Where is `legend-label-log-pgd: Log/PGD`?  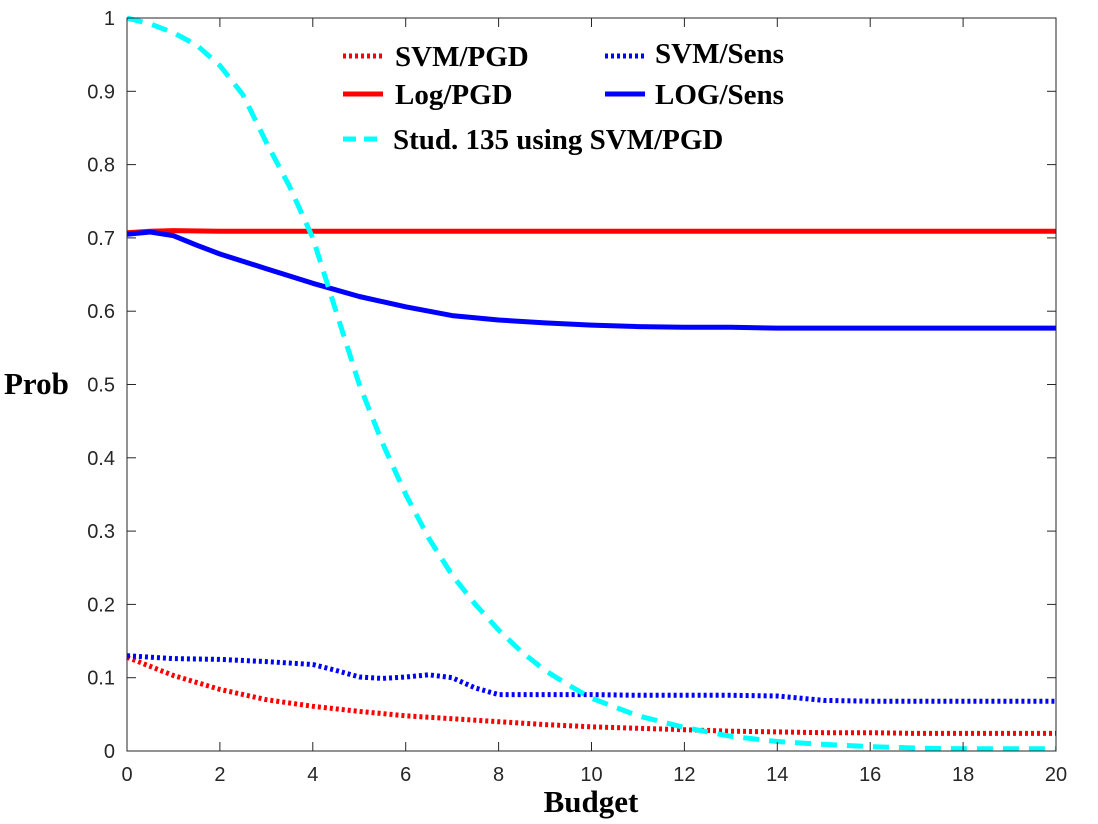 legend-label-log-pgd: Log/PGD is located at coordinates (454, 95).